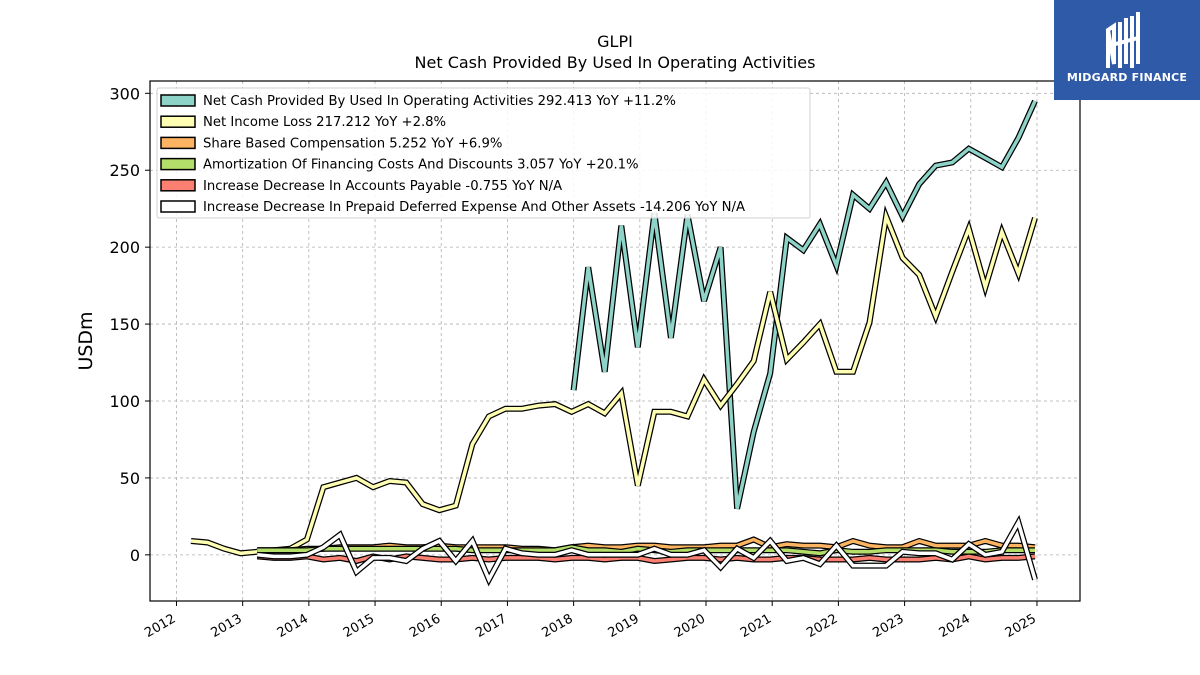 This screenshot has height=675, width=1200. I want to click on x-tick-label: 2022, so click(822, 626).